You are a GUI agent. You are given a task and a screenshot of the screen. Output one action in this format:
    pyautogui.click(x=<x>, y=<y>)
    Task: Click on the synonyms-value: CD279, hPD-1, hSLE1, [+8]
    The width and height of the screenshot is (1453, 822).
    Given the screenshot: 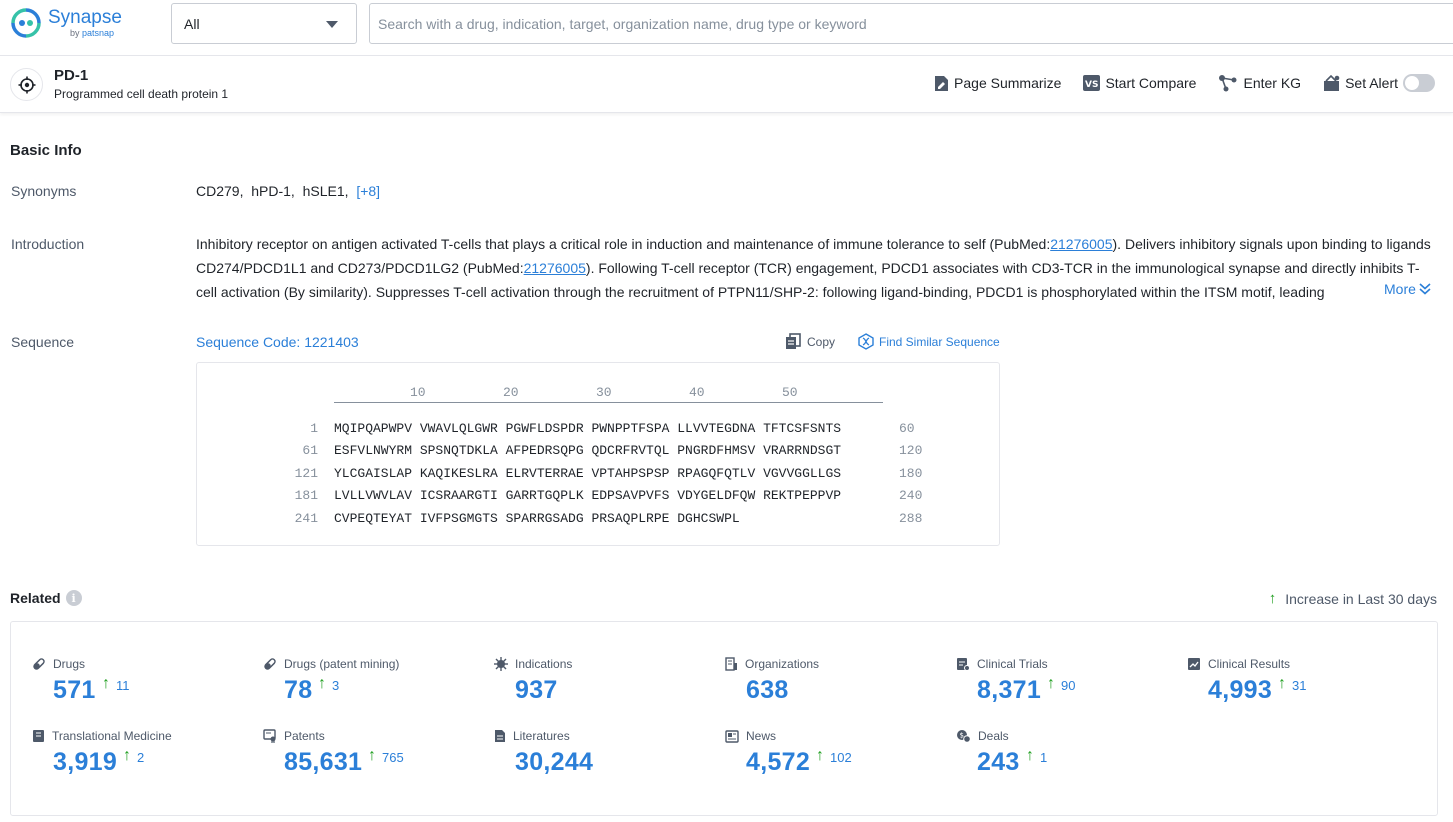 What is the action you would take?
    pyautogui.click(x=288, y=191)
    